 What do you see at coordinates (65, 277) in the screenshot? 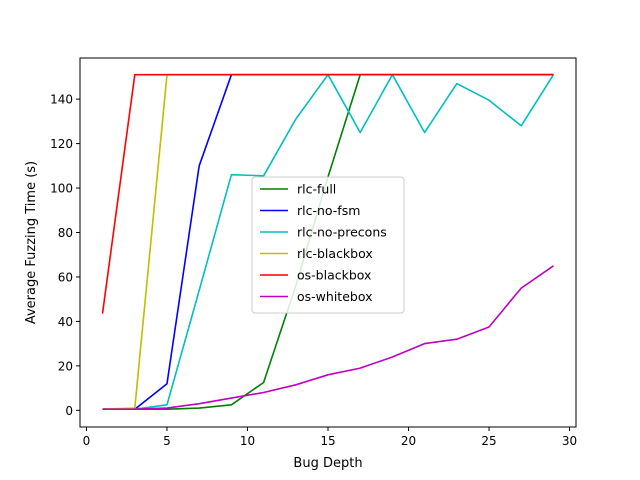
I see `y-tick-label: 60` at bounding box center [65, 277].